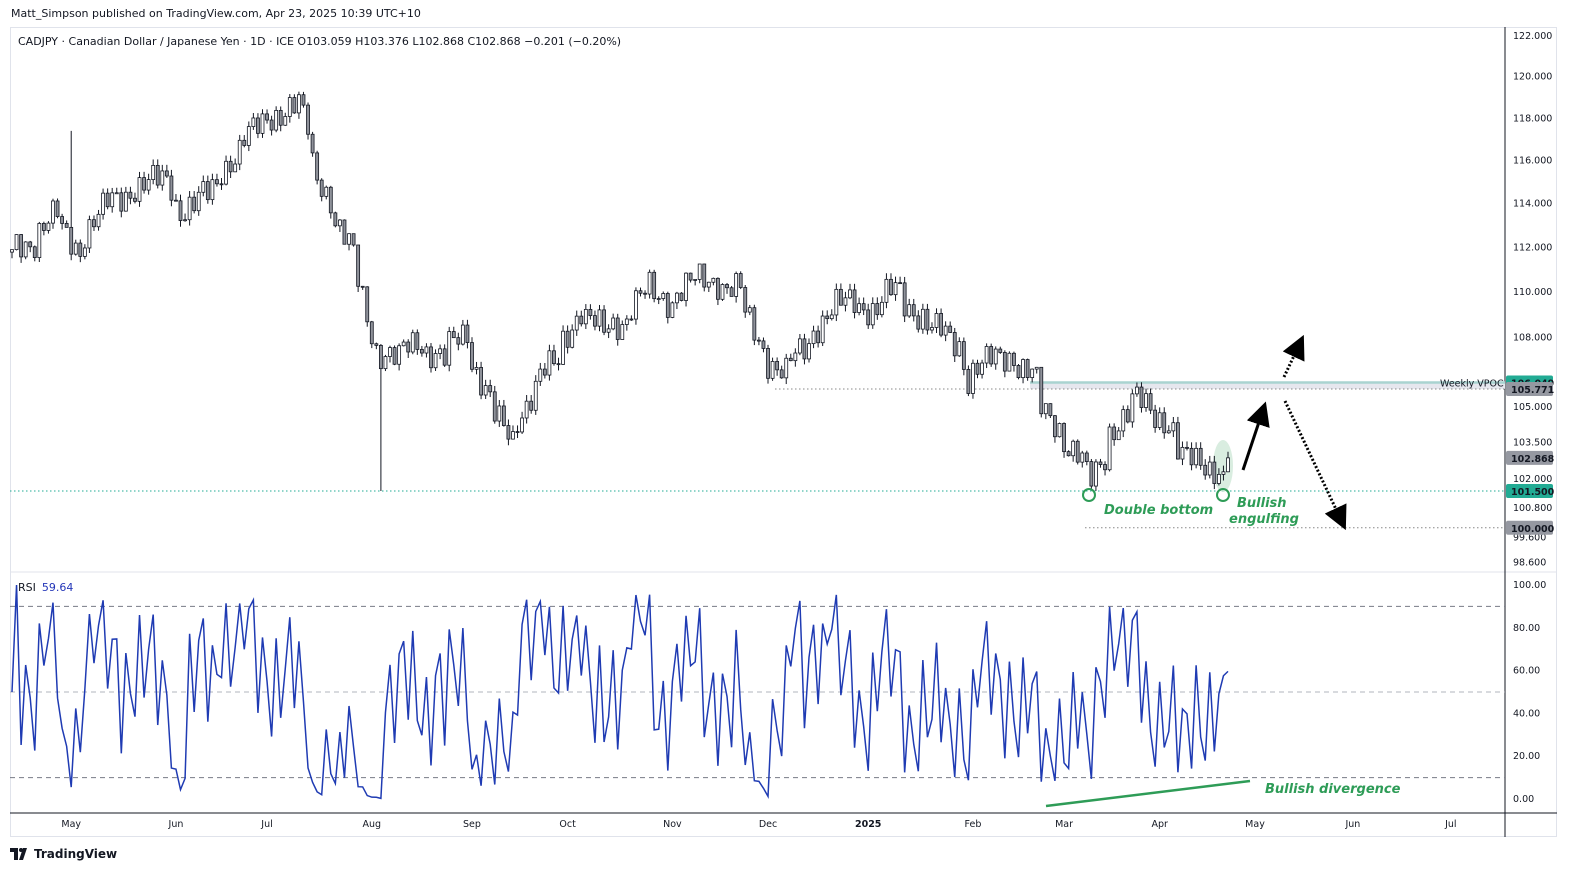 This screenshot has height=873, width=1569. What do you see at coordinates (1532, 204) in the screenshot?
I see `price-tick-label: 114.000` at bounding box center [1532, 204].